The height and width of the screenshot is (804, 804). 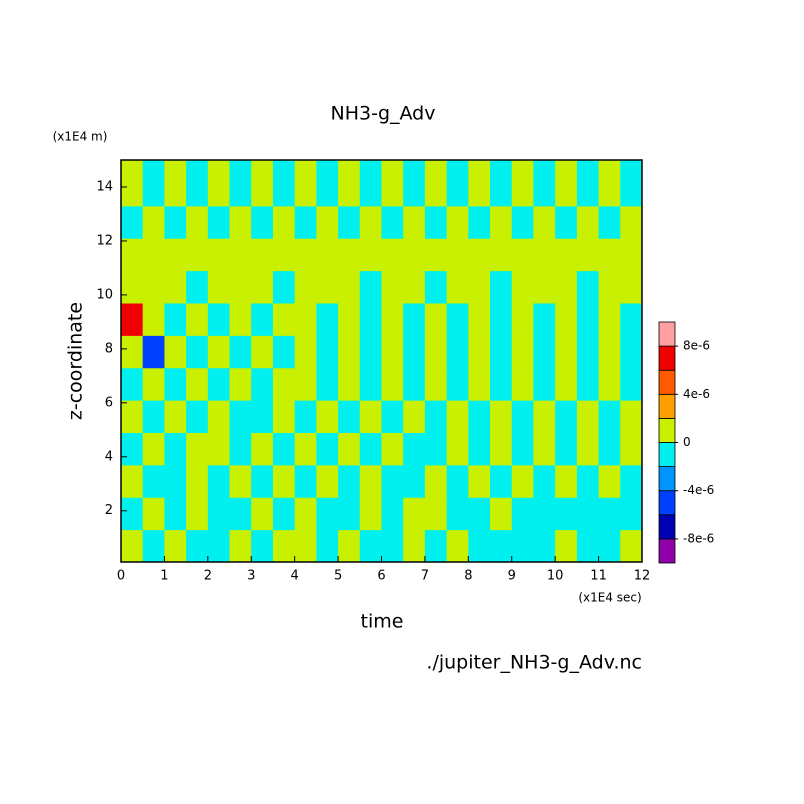 What do you see at coordinates (687, 442) in the screenshot?
I see `colorbar-tick-label: 0` at bounding box center [687, 442].